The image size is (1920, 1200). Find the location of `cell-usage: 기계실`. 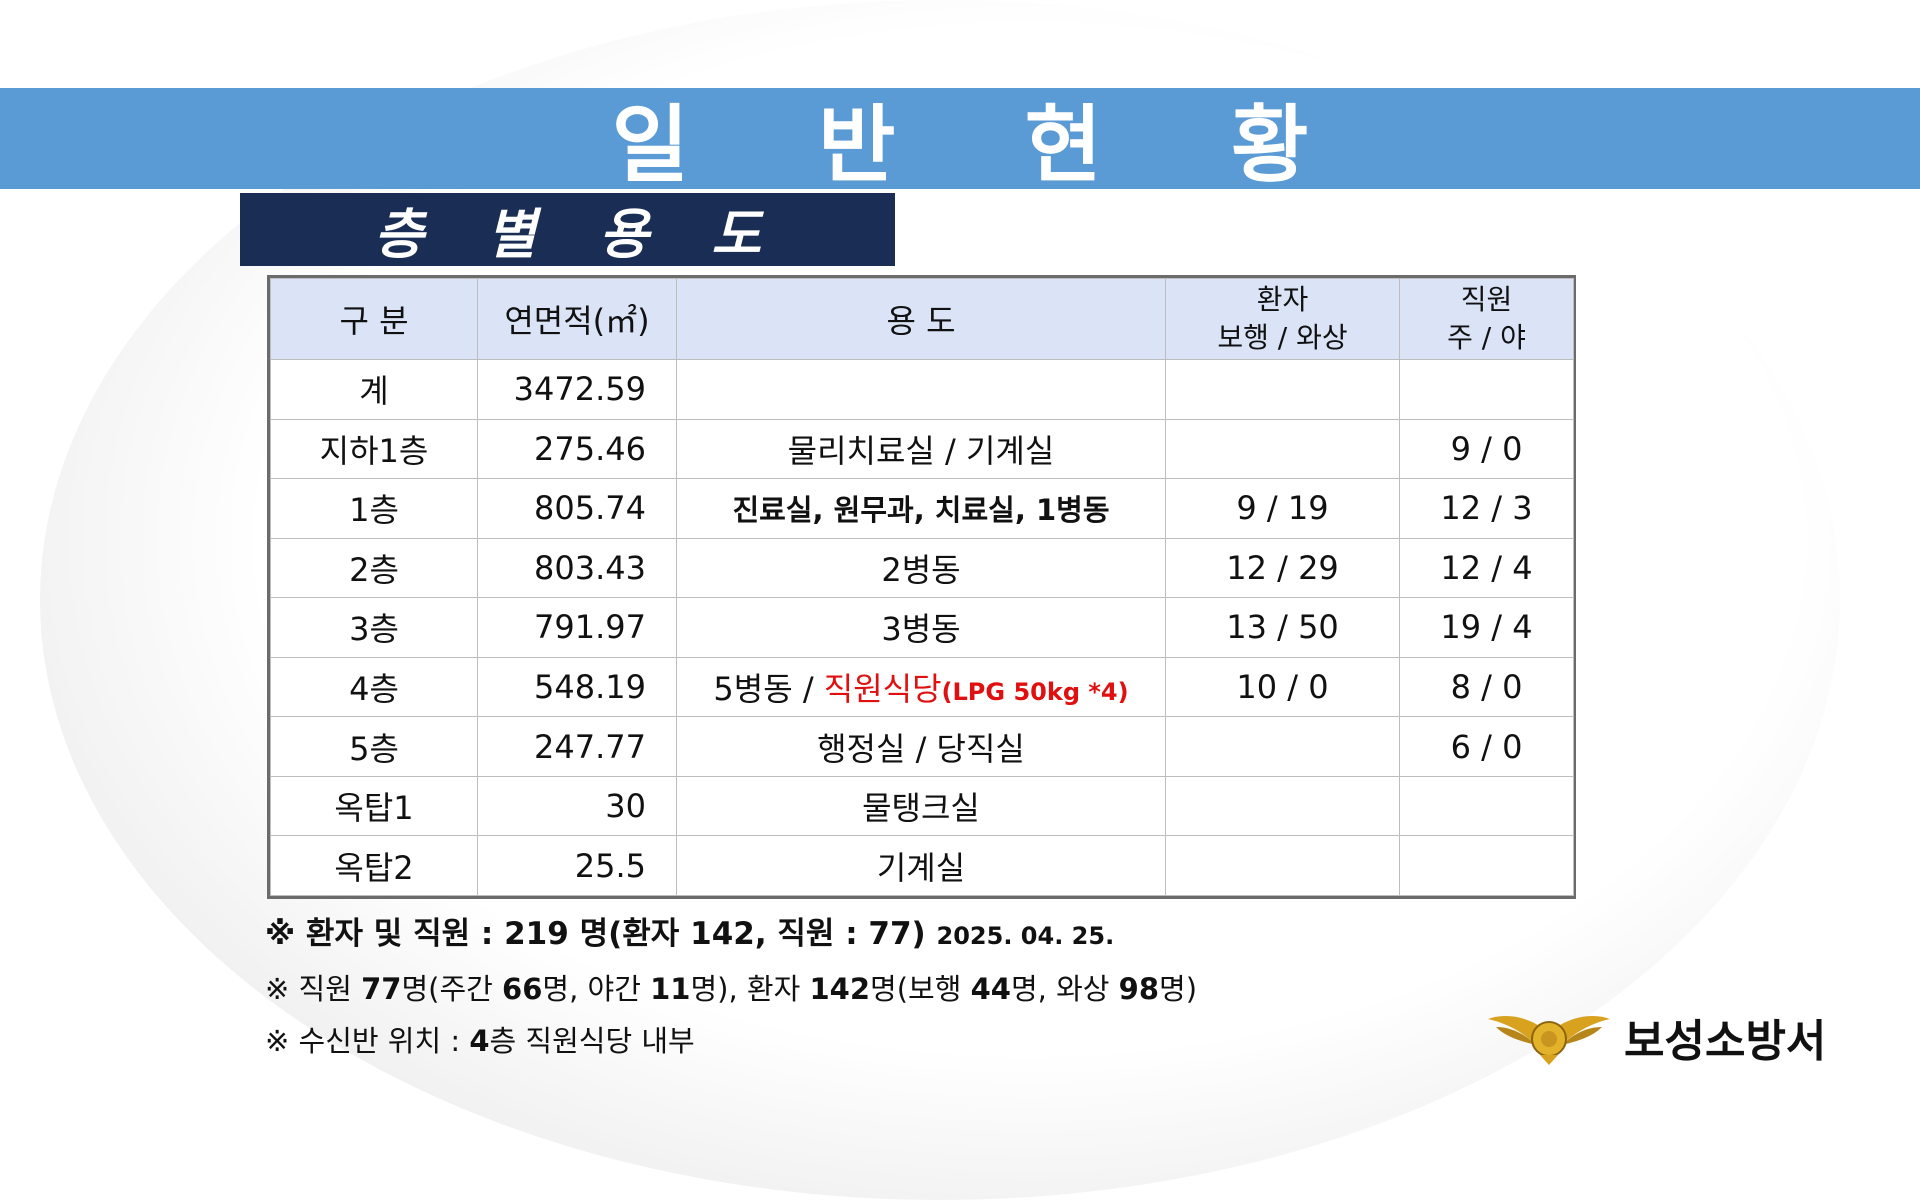

cell-usage: 기계실 is located at coordinates (921, 865).